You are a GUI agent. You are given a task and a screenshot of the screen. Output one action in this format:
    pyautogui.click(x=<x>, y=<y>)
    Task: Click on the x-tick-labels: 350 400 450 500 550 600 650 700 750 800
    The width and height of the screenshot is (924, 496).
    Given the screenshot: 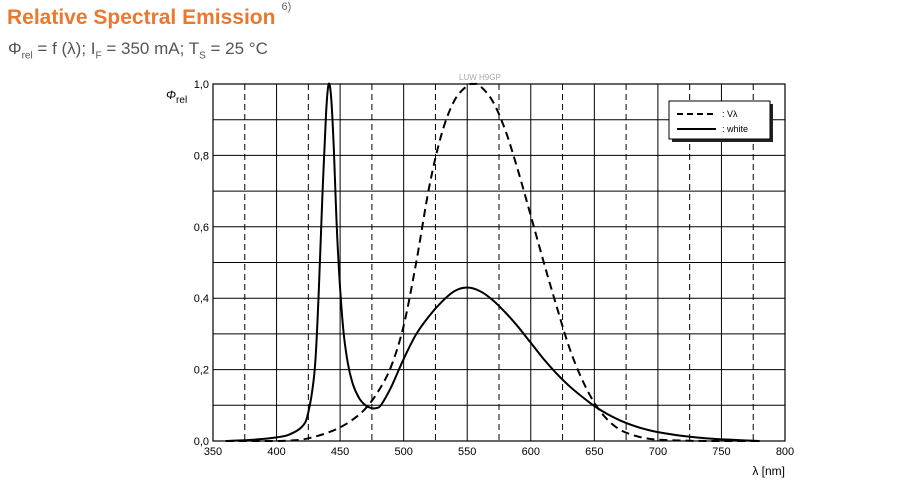 What is the action you would take?
    pyautogui.click(x=499, y=452)
    